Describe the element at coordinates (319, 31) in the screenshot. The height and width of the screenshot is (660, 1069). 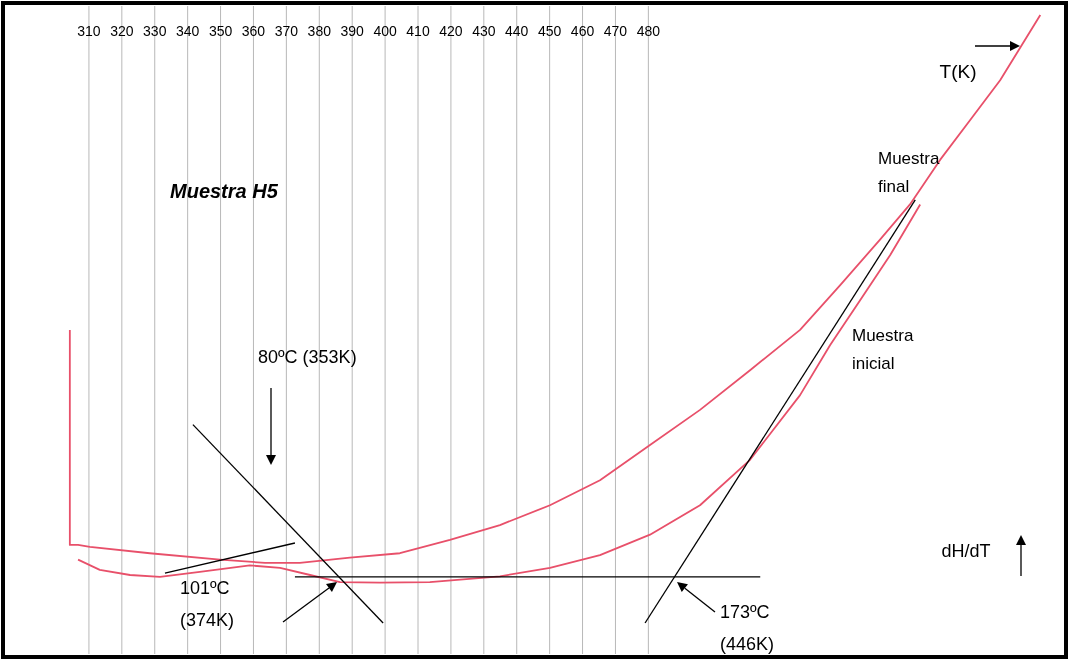
I see `x-tick-label: 380` at that location.